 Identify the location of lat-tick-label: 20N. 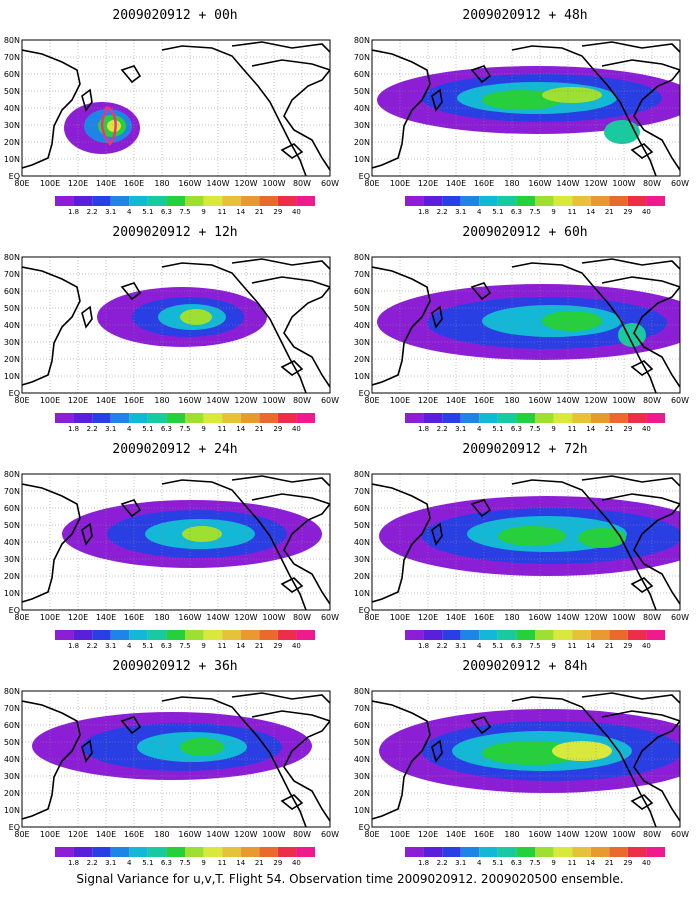
(362, 576).